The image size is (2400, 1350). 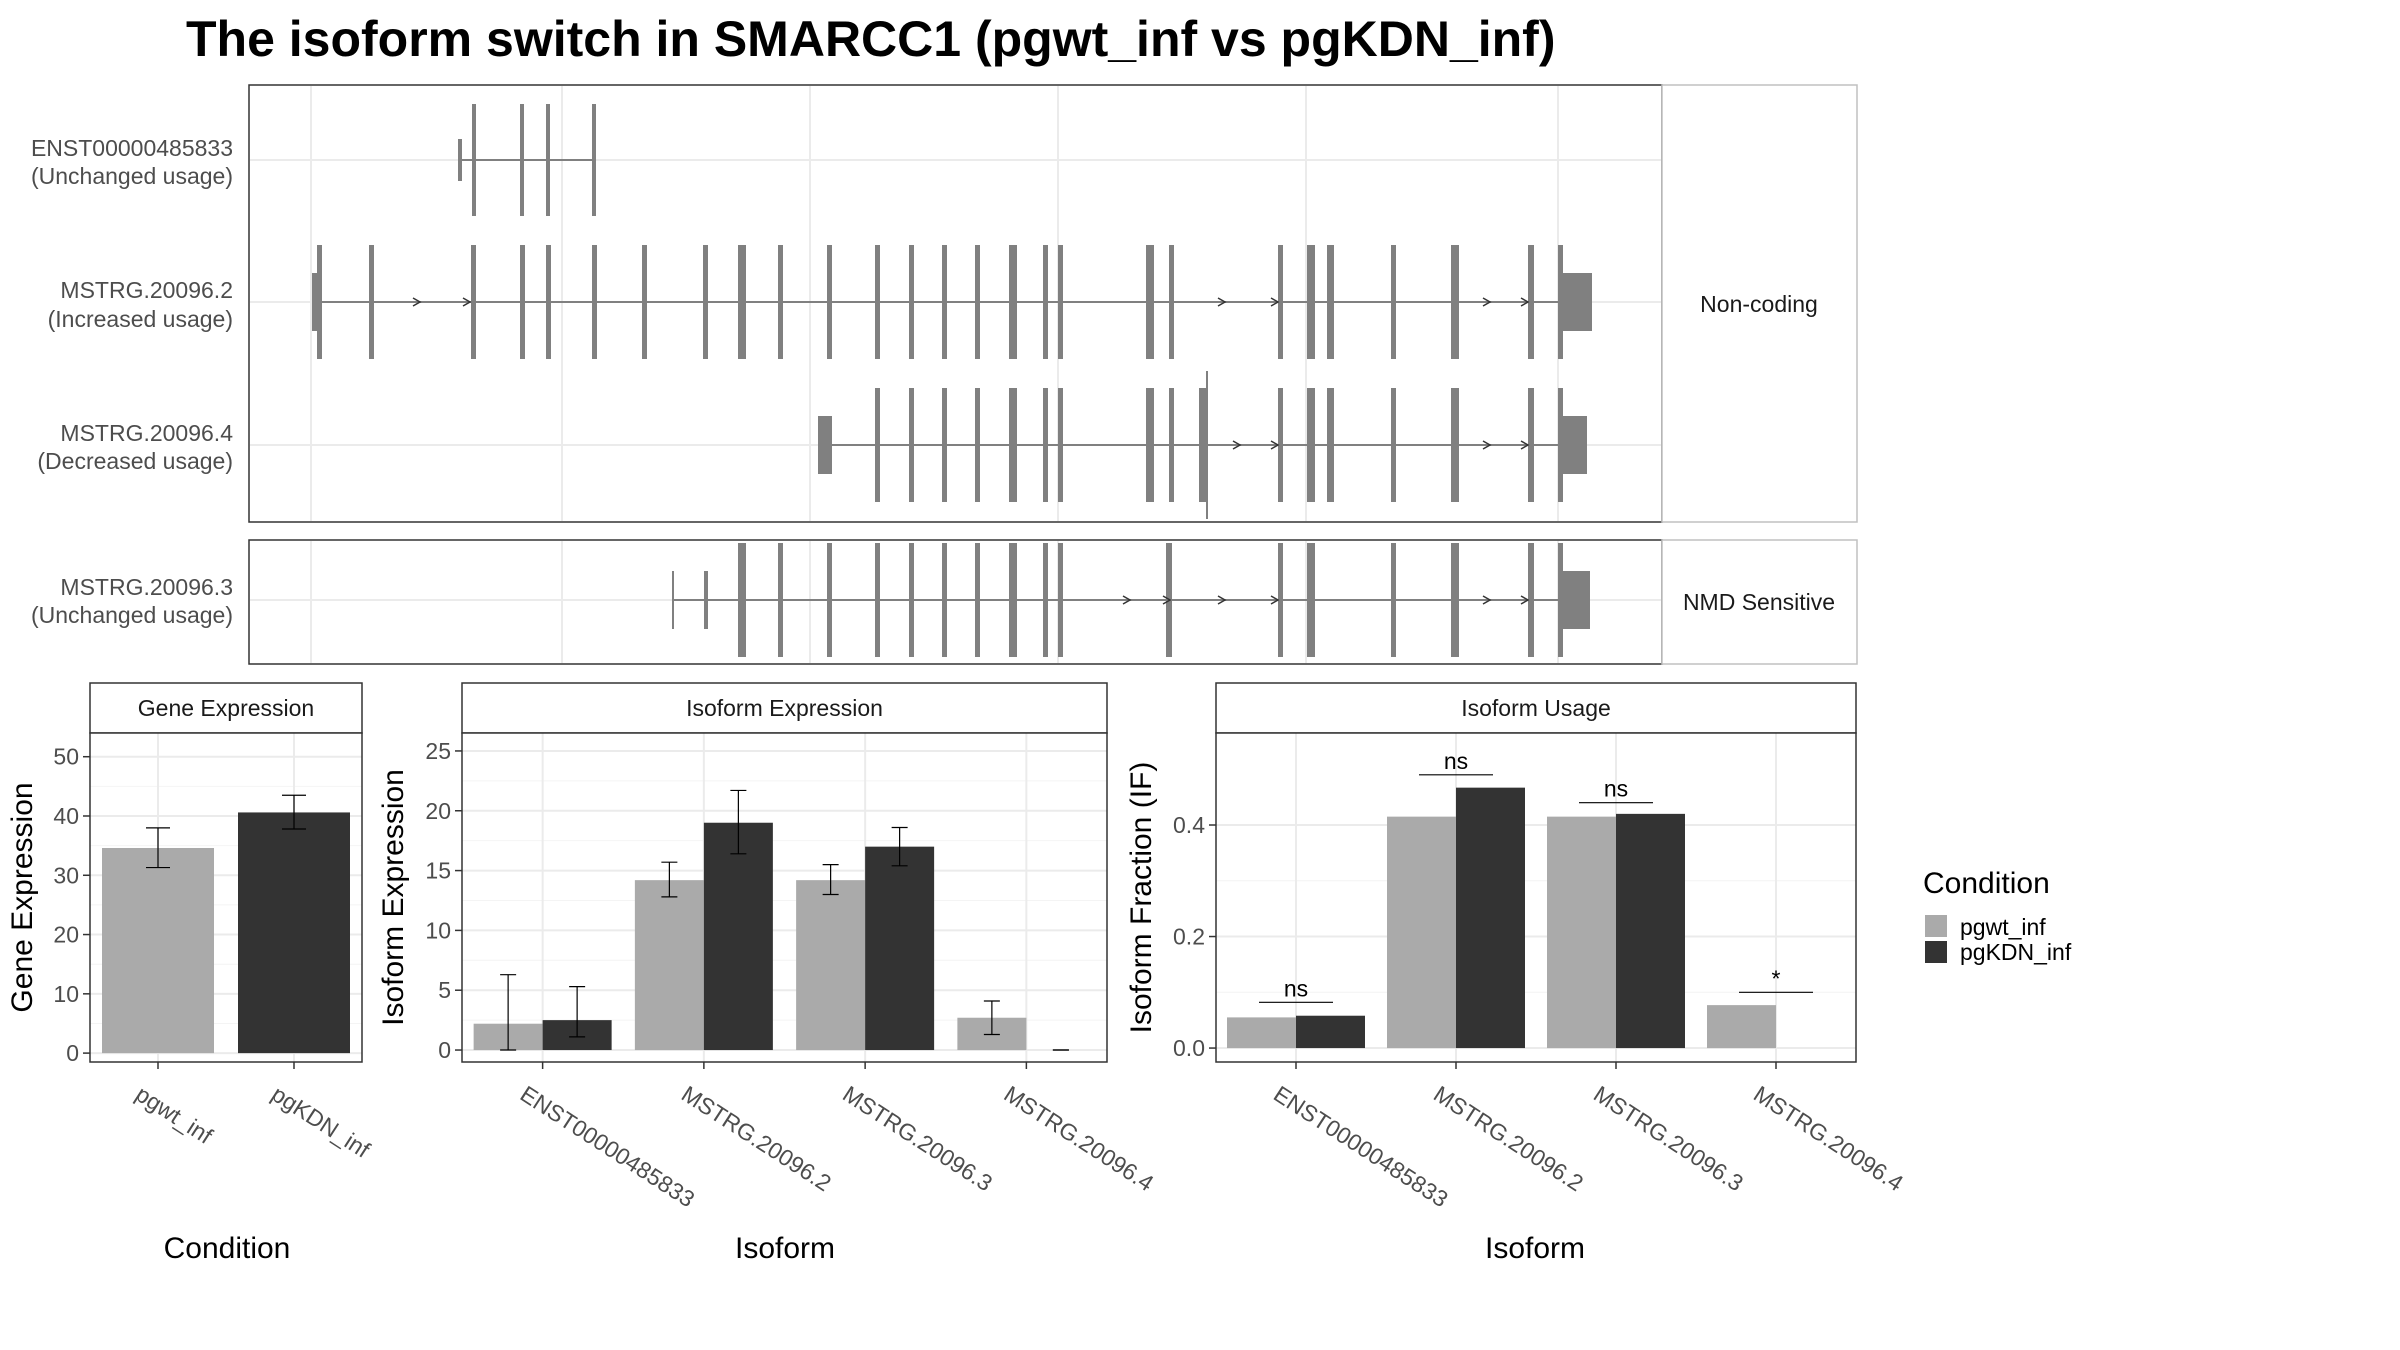 I want to click on isoform-name-label: MSTRG.20096.4, so click(x=146, y=433).